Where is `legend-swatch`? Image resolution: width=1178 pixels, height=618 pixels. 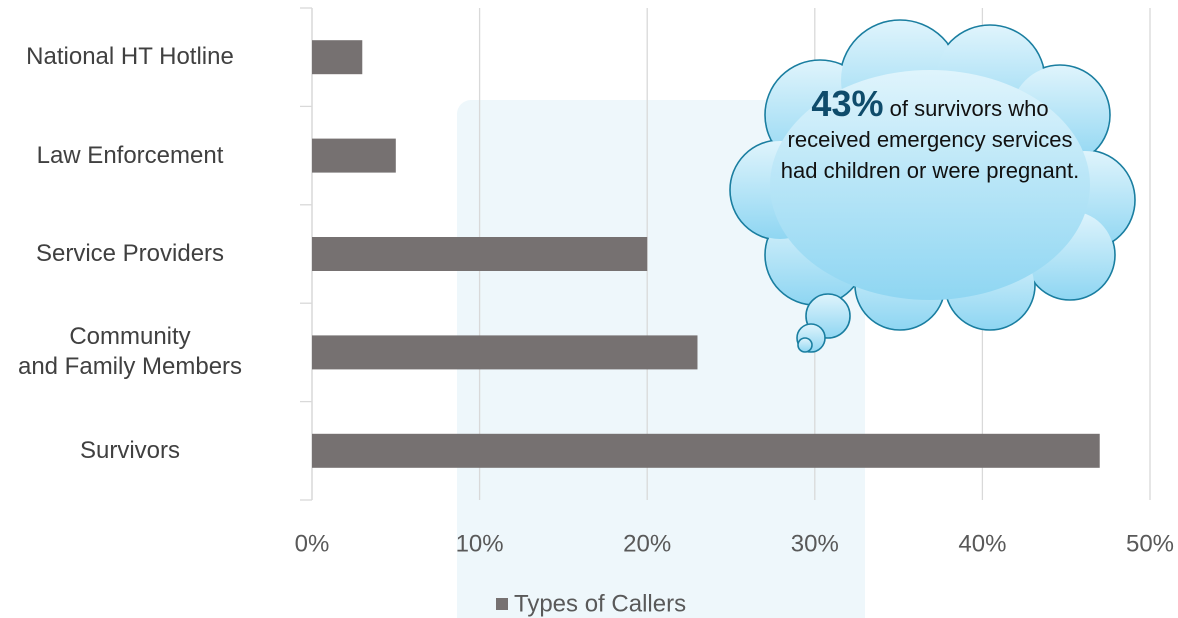 legend-swatch is located at coordinates (502, 604).